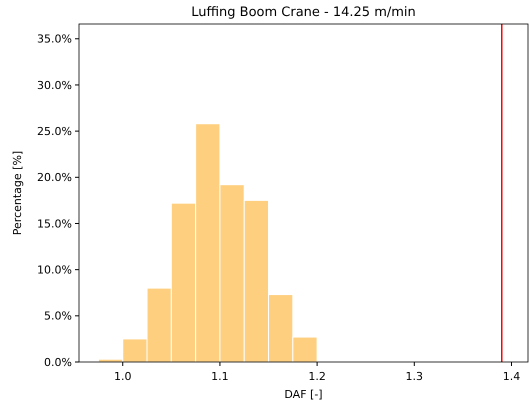  Describe the element at coordinates (220, 376) in the screenshot. I see `x-tick-label: 1.1` at that location.